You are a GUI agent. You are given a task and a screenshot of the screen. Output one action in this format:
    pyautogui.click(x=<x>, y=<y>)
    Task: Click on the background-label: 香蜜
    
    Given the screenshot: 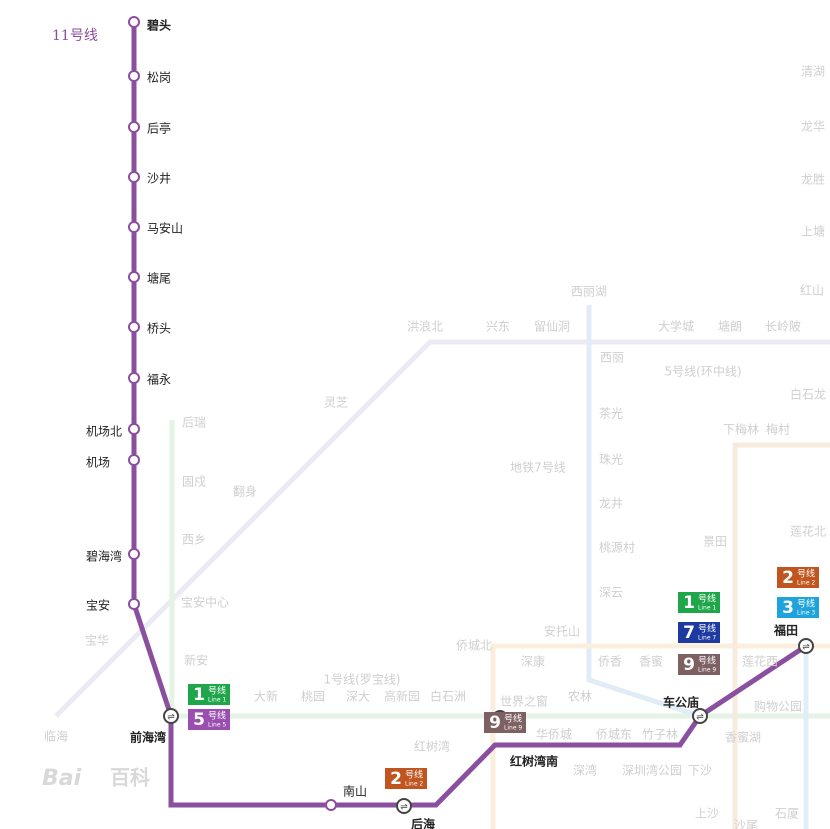 What is the action you would take?
    pyautogui.click(x=651, y=661)
    